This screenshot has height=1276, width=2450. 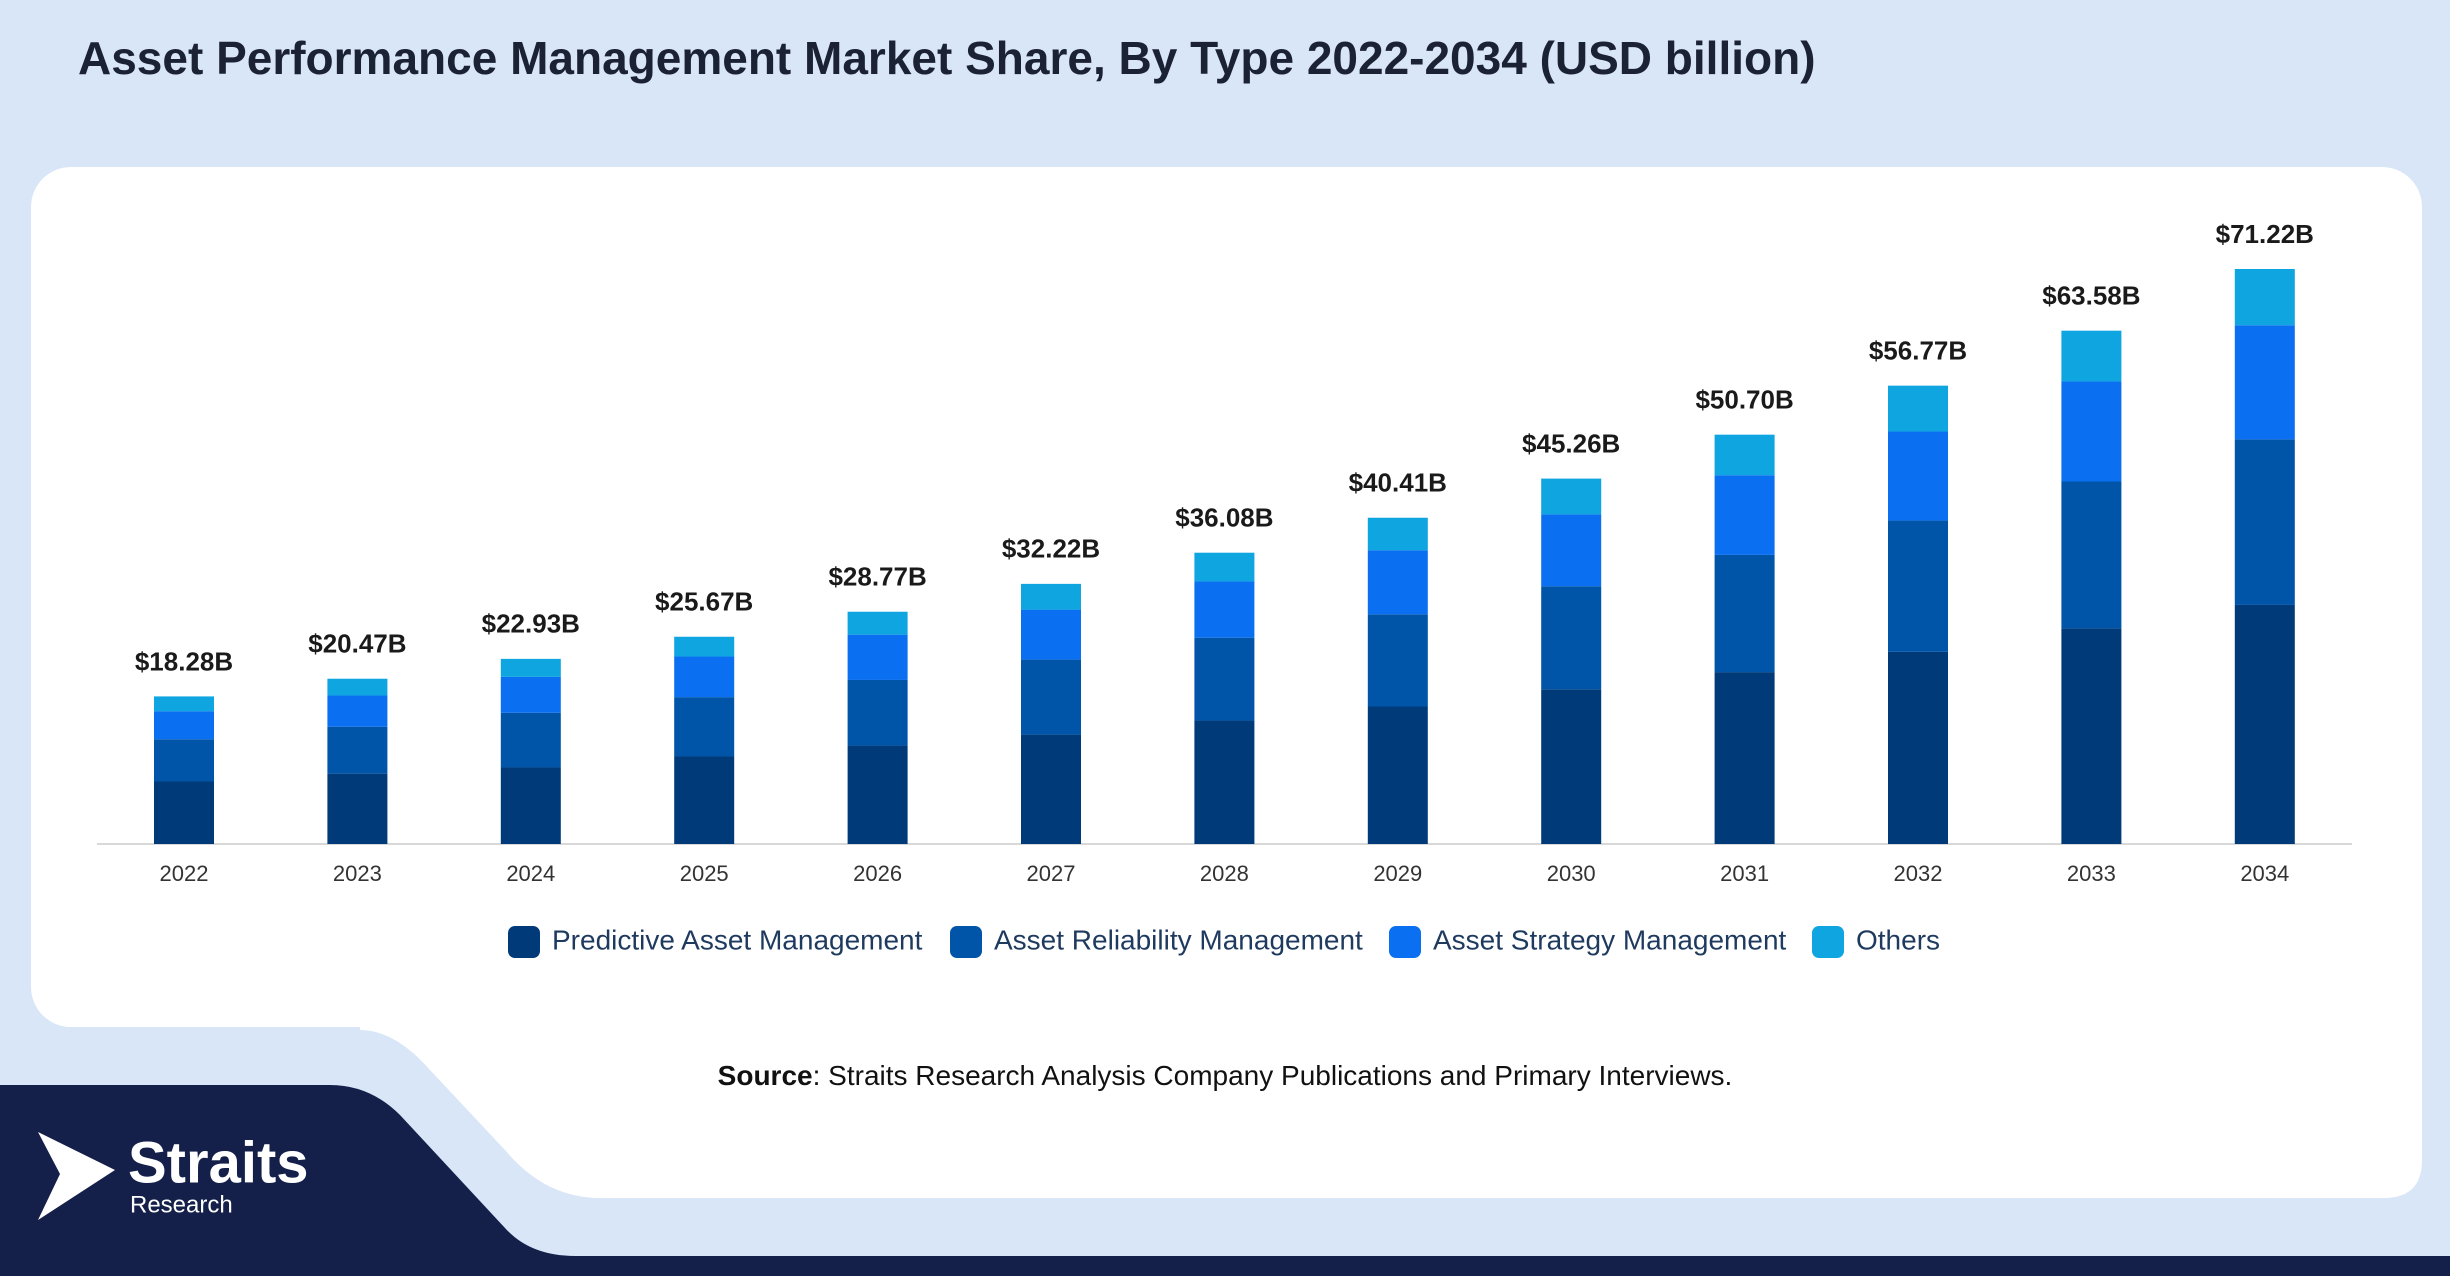 What do you see at coordinates (1051, 549) in the screenshot?
I see `total-label: $32.22B` at bounding box center [1051, 549].